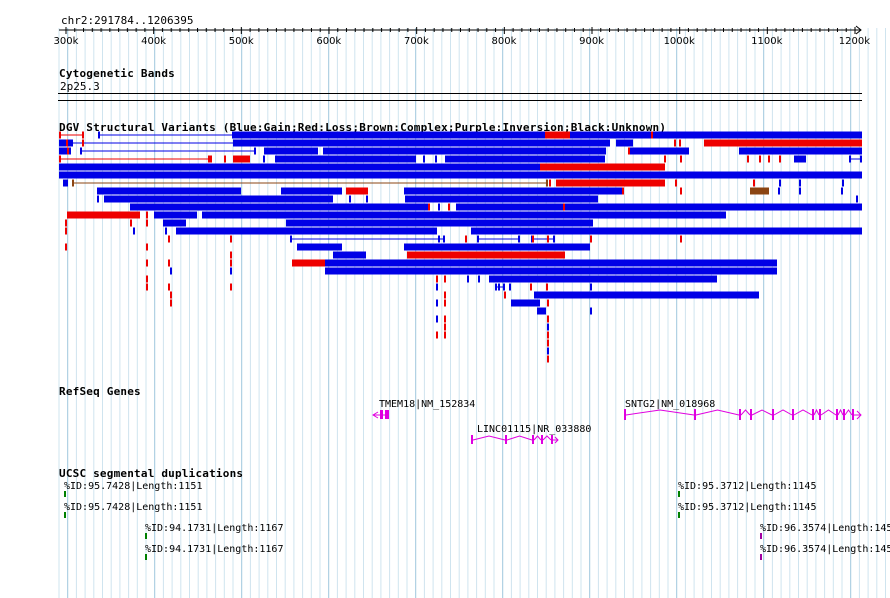  What do you see at coordinates (427, 404) in the screenshot?
I see `gene-label-tmem18: TMEM18|NM_152834` at bounding box center [427, 404].